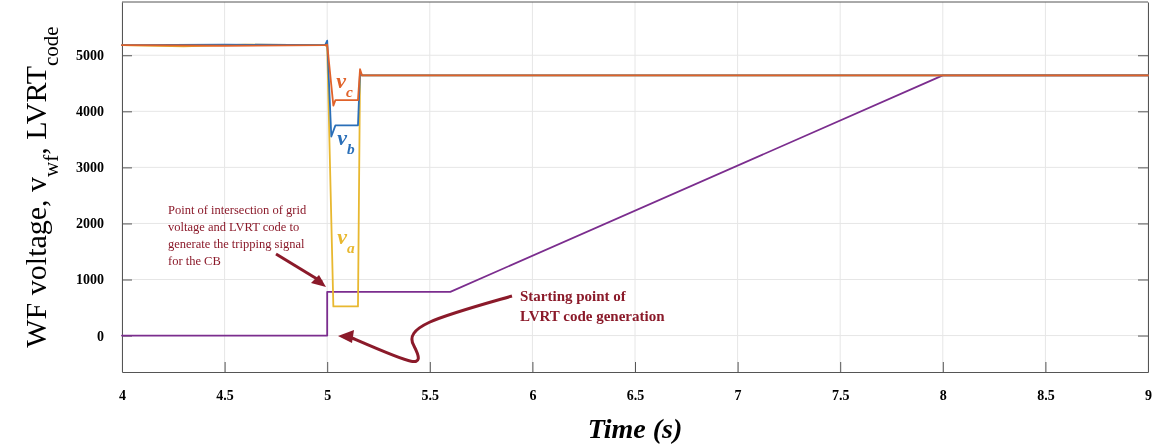 The height and width of the screenshot is (445, 1164). What do you see at coordinates (1046, 395) in the screenshot?
I see `x-tick-label: 8.5` at bounding box center [1046, 395].